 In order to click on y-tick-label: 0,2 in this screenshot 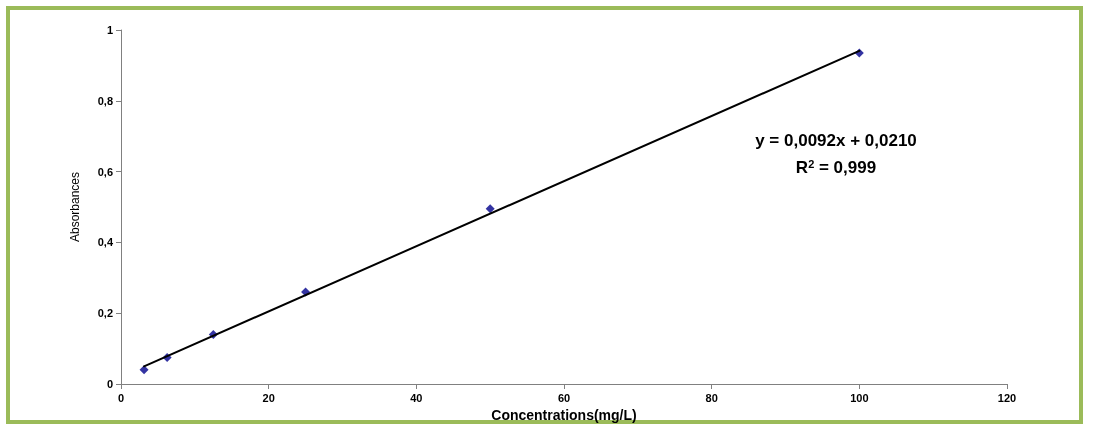, I will do `click(105, 313)`.